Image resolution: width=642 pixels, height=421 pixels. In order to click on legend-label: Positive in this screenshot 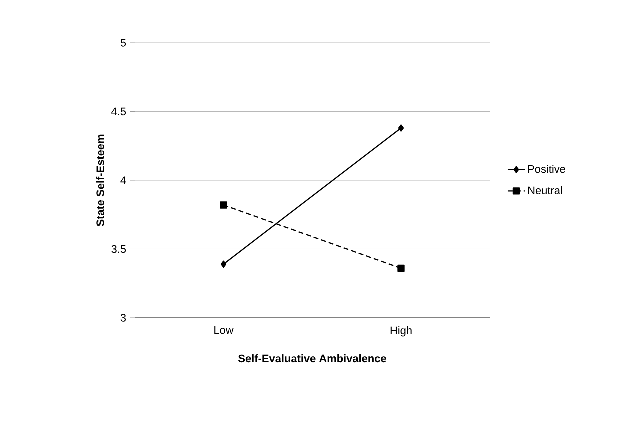, I will do `click(547, 169)`.